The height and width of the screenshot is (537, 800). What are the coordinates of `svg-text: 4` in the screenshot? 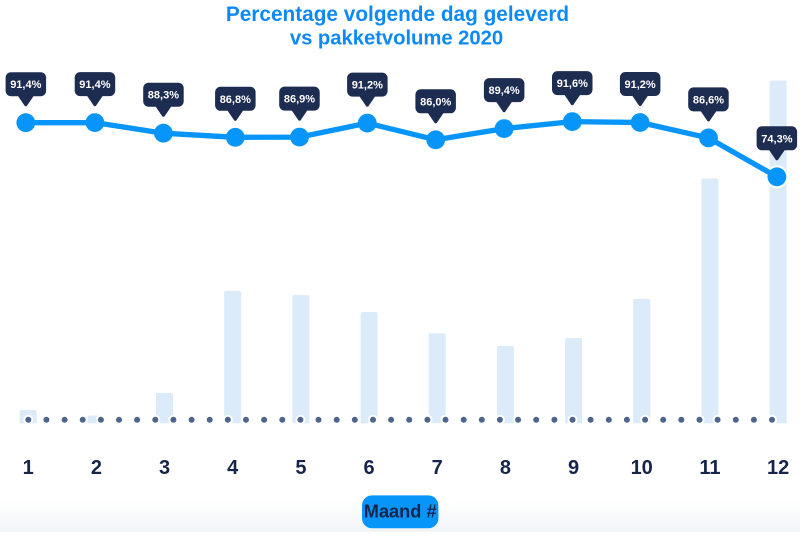 It's located at (233, 468).